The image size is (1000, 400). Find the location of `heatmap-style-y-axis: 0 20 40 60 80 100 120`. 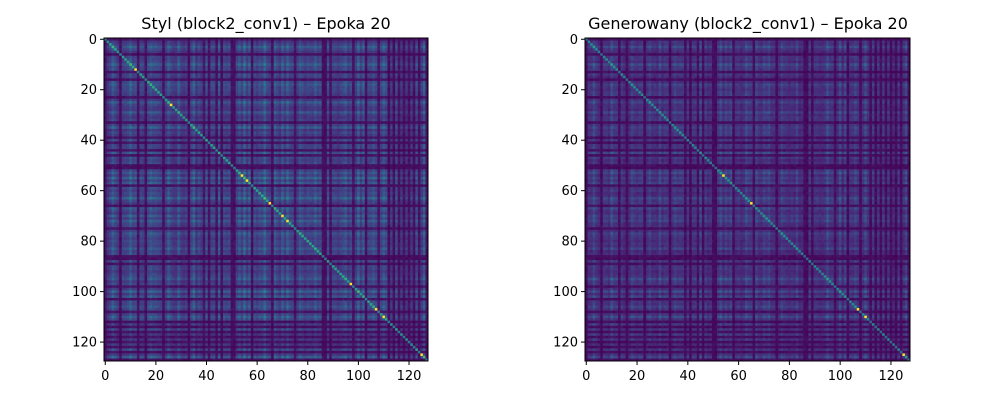

heatmap-style-y-axis: 0 20 40 60 80 100 120 is located at coordinates (88, 192).